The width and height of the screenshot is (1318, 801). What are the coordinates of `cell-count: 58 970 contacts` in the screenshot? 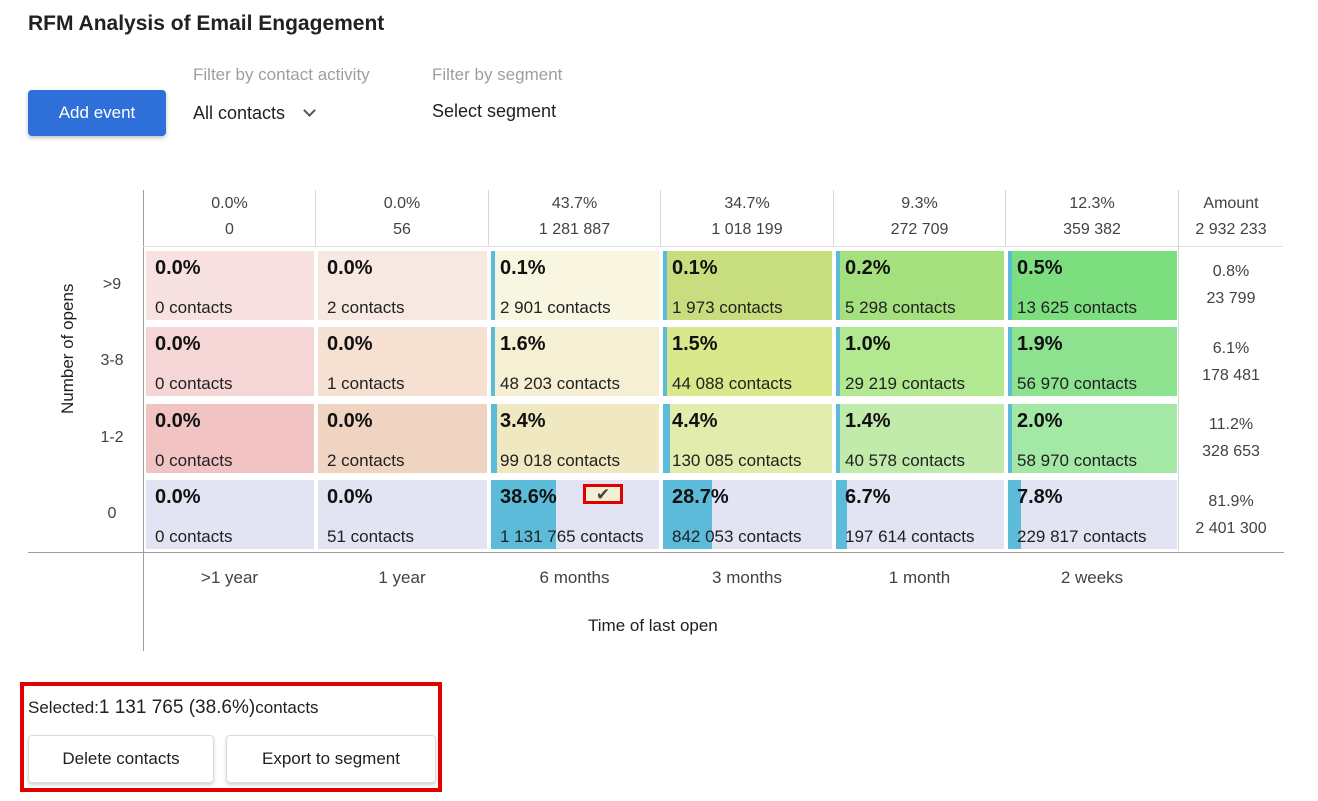 It's located at (1077, 460).